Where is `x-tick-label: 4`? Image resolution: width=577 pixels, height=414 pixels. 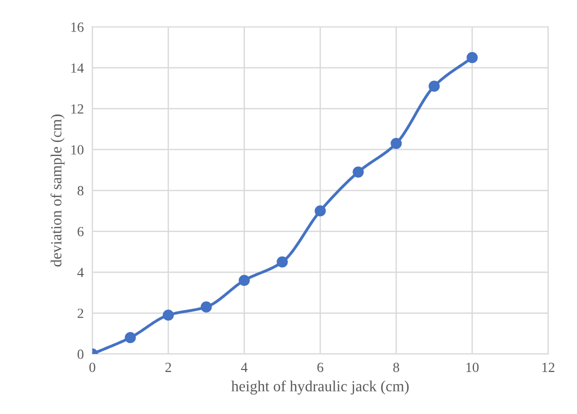 x-tick-label: 4 is located at coordinates (244, 367).